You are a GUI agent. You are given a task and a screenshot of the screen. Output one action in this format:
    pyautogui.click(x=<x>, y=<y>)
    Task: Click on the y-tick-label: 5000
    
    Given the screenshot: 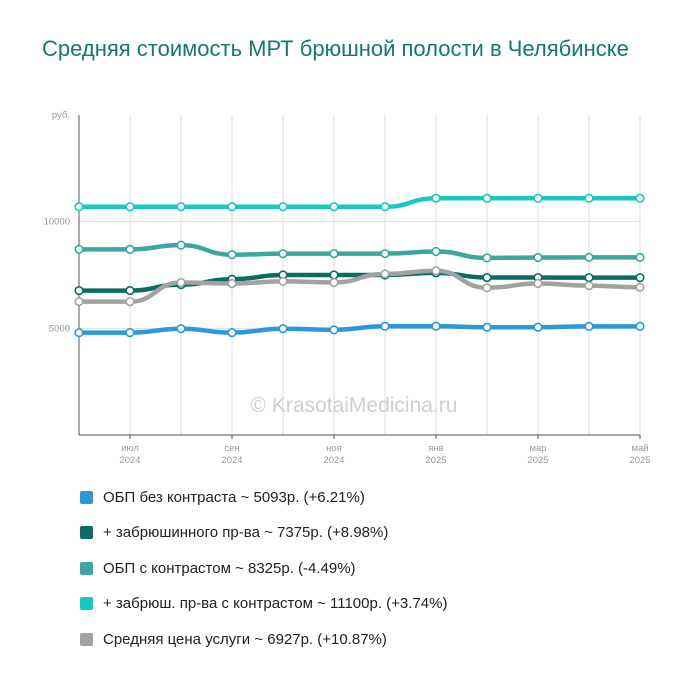 What is the action you would take?
    pyautogui.click(x=59, y=328)
    